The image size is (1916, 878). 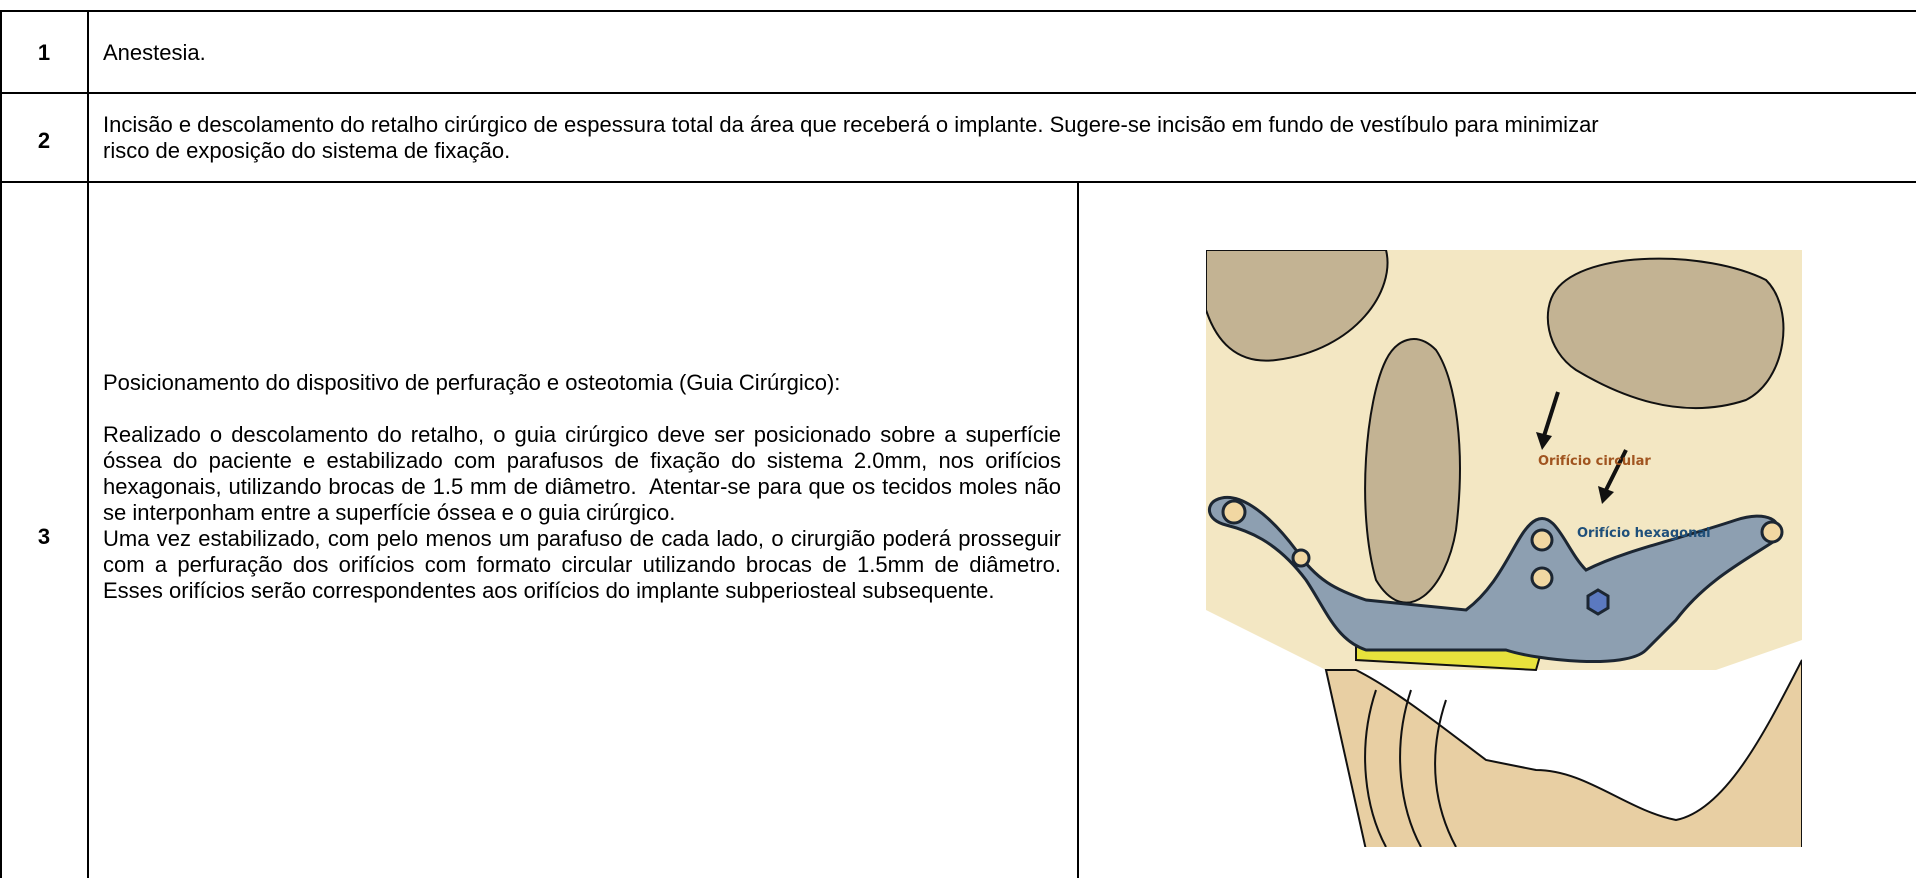 What do you see at coordinates (1598, 602) in the screenshot?
I see `hex-hole` at bounding box center [1598, 602].